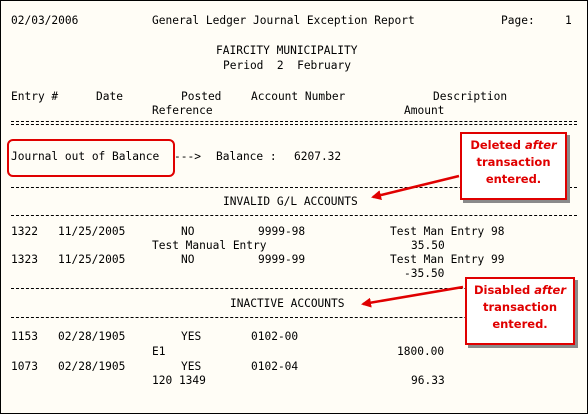  Describe the element at coordinates (275, 366) in the screenshot. I see `row-account: 0102-04` at that location.